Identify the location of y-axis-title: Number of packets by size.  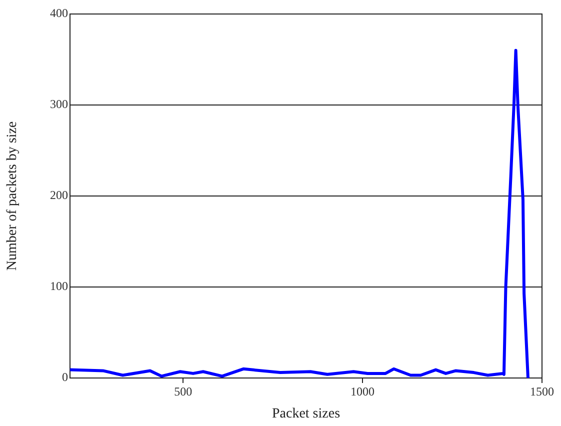
(12, 196).